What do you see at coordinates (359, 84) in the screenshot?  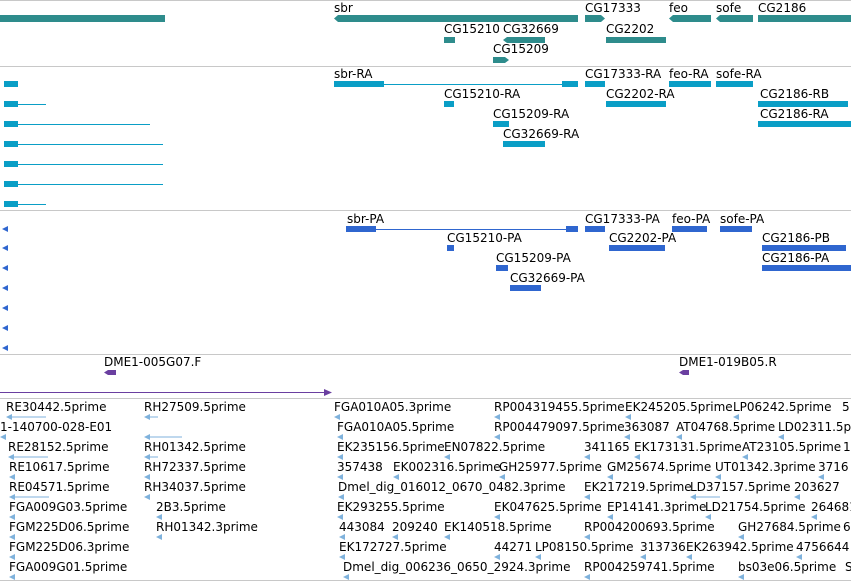 I see `transcript-feature-sbr-ra` at bounding box center [359, 84].